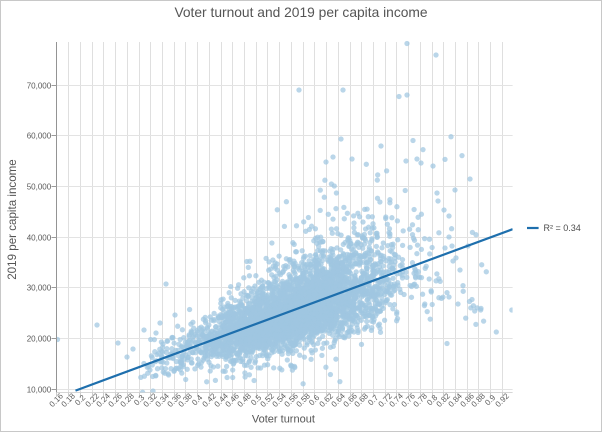 The height and width of the screenshot is (432, 602). What do you see at coordinates (300, 12) in the screenshot?
I see `svg-text:Voter turnout and 2019 per cap: Voter turnout and 2019 per capita income` at bounding box center [300, 12].